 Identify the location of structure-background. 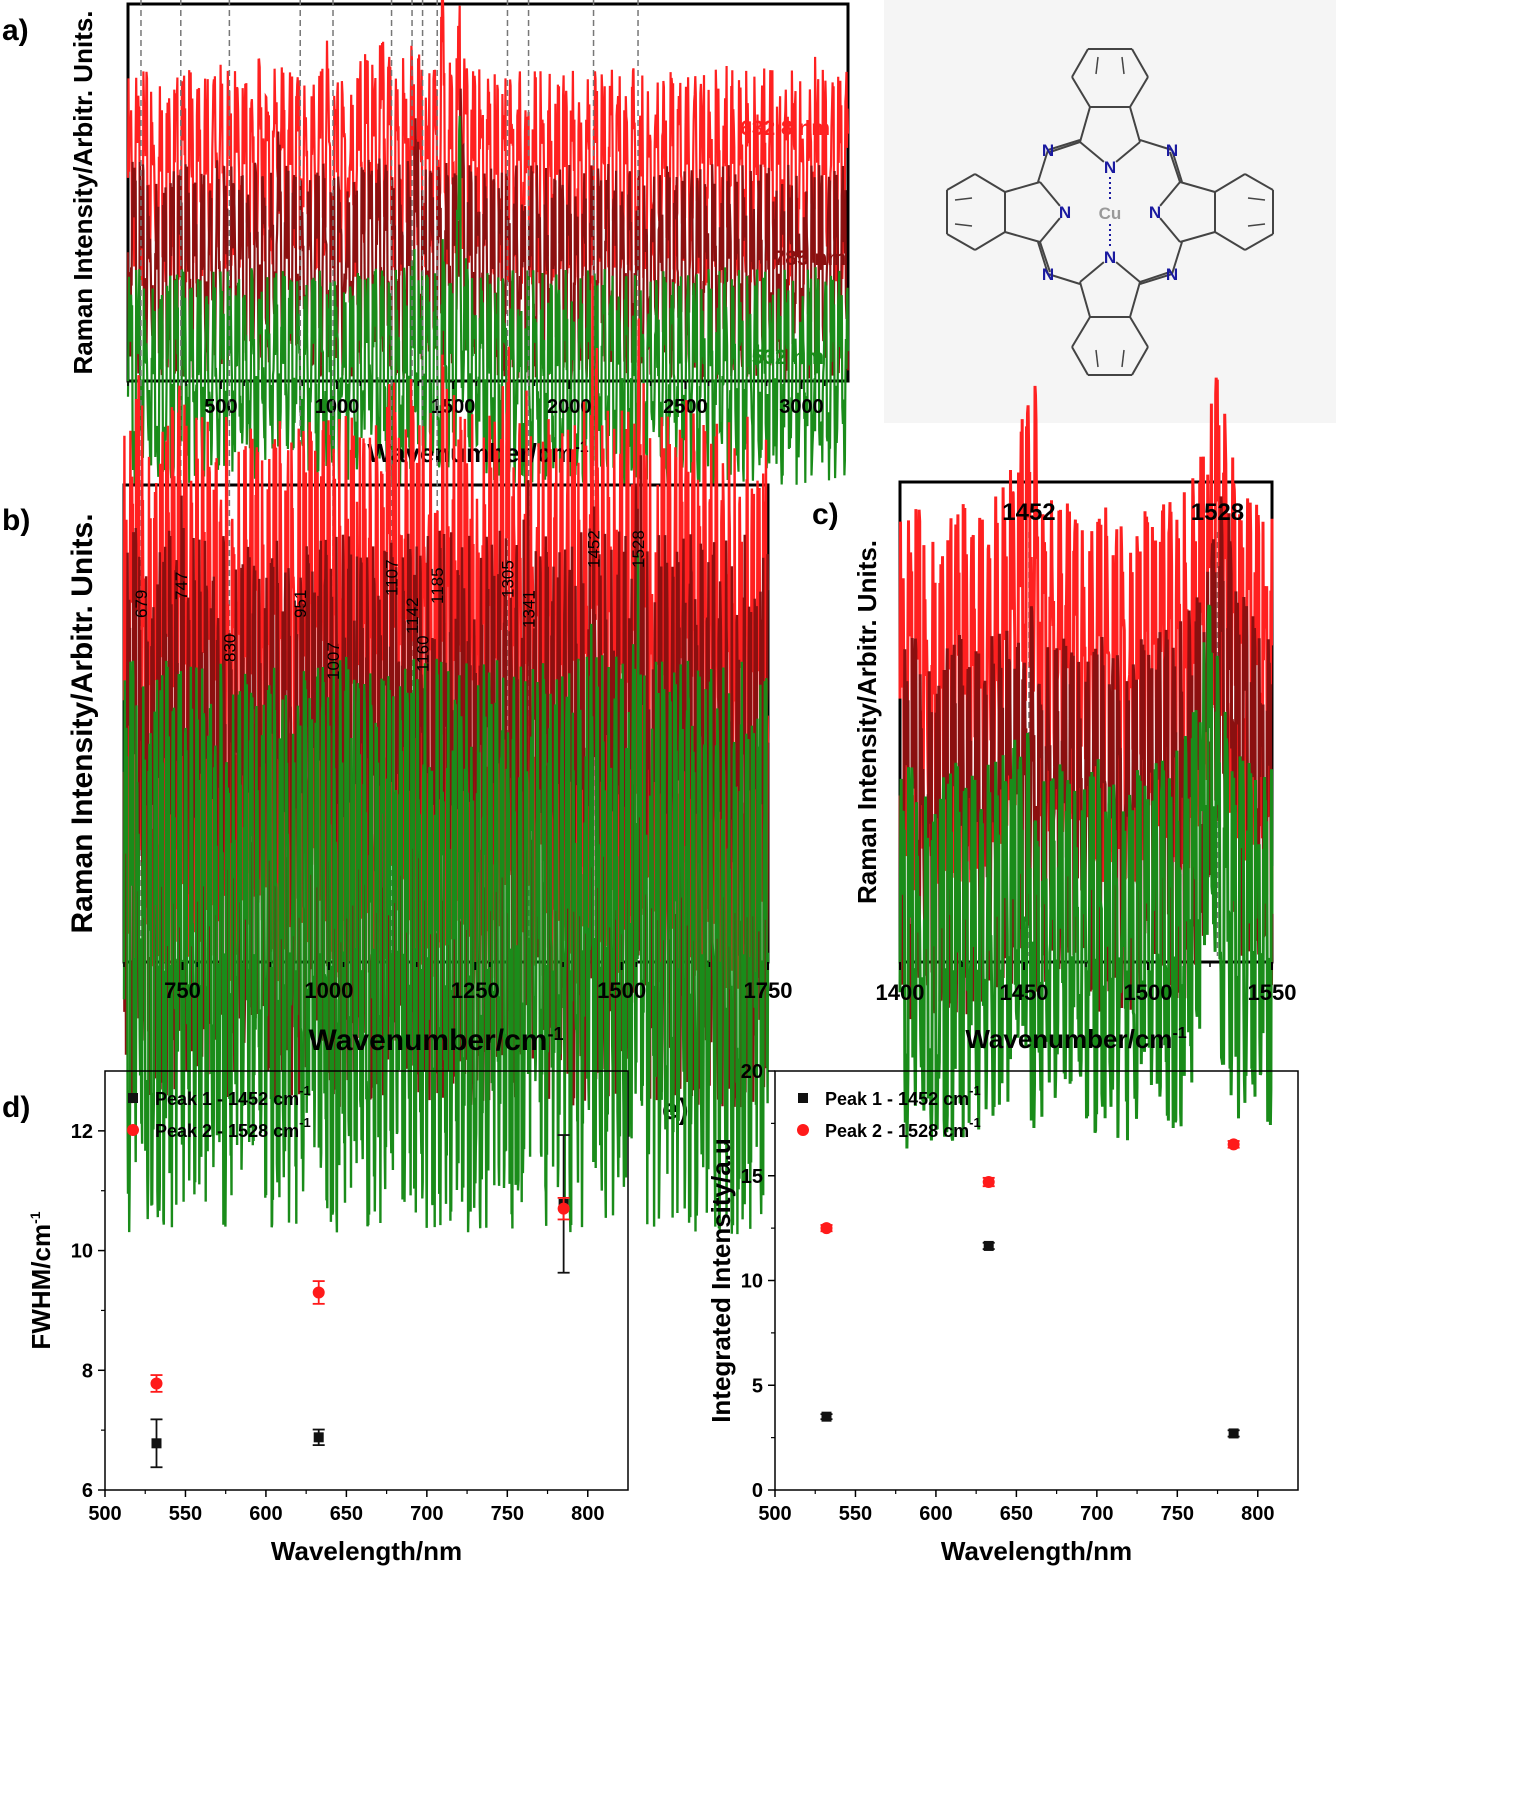
(1110, 211).